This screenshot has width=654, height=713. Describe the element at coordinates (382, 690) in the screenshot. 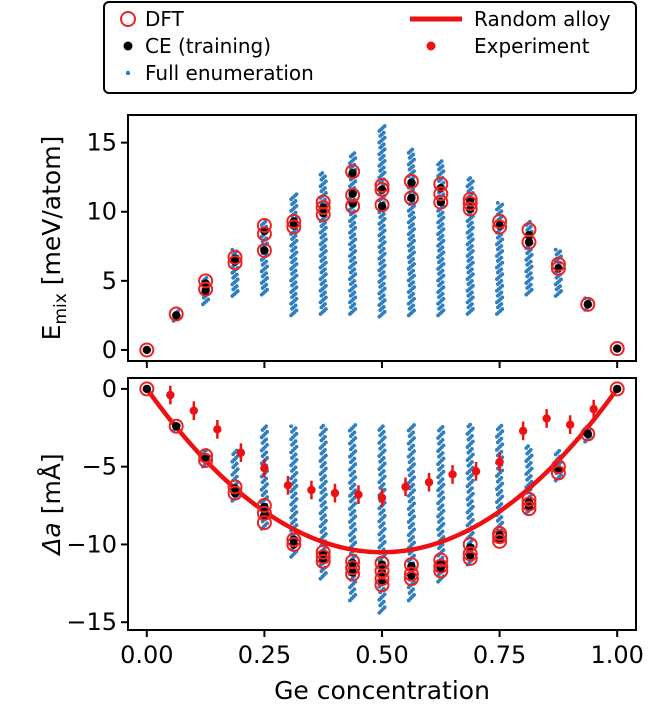

I see `x-axis-label: Ge concentration` at that location.